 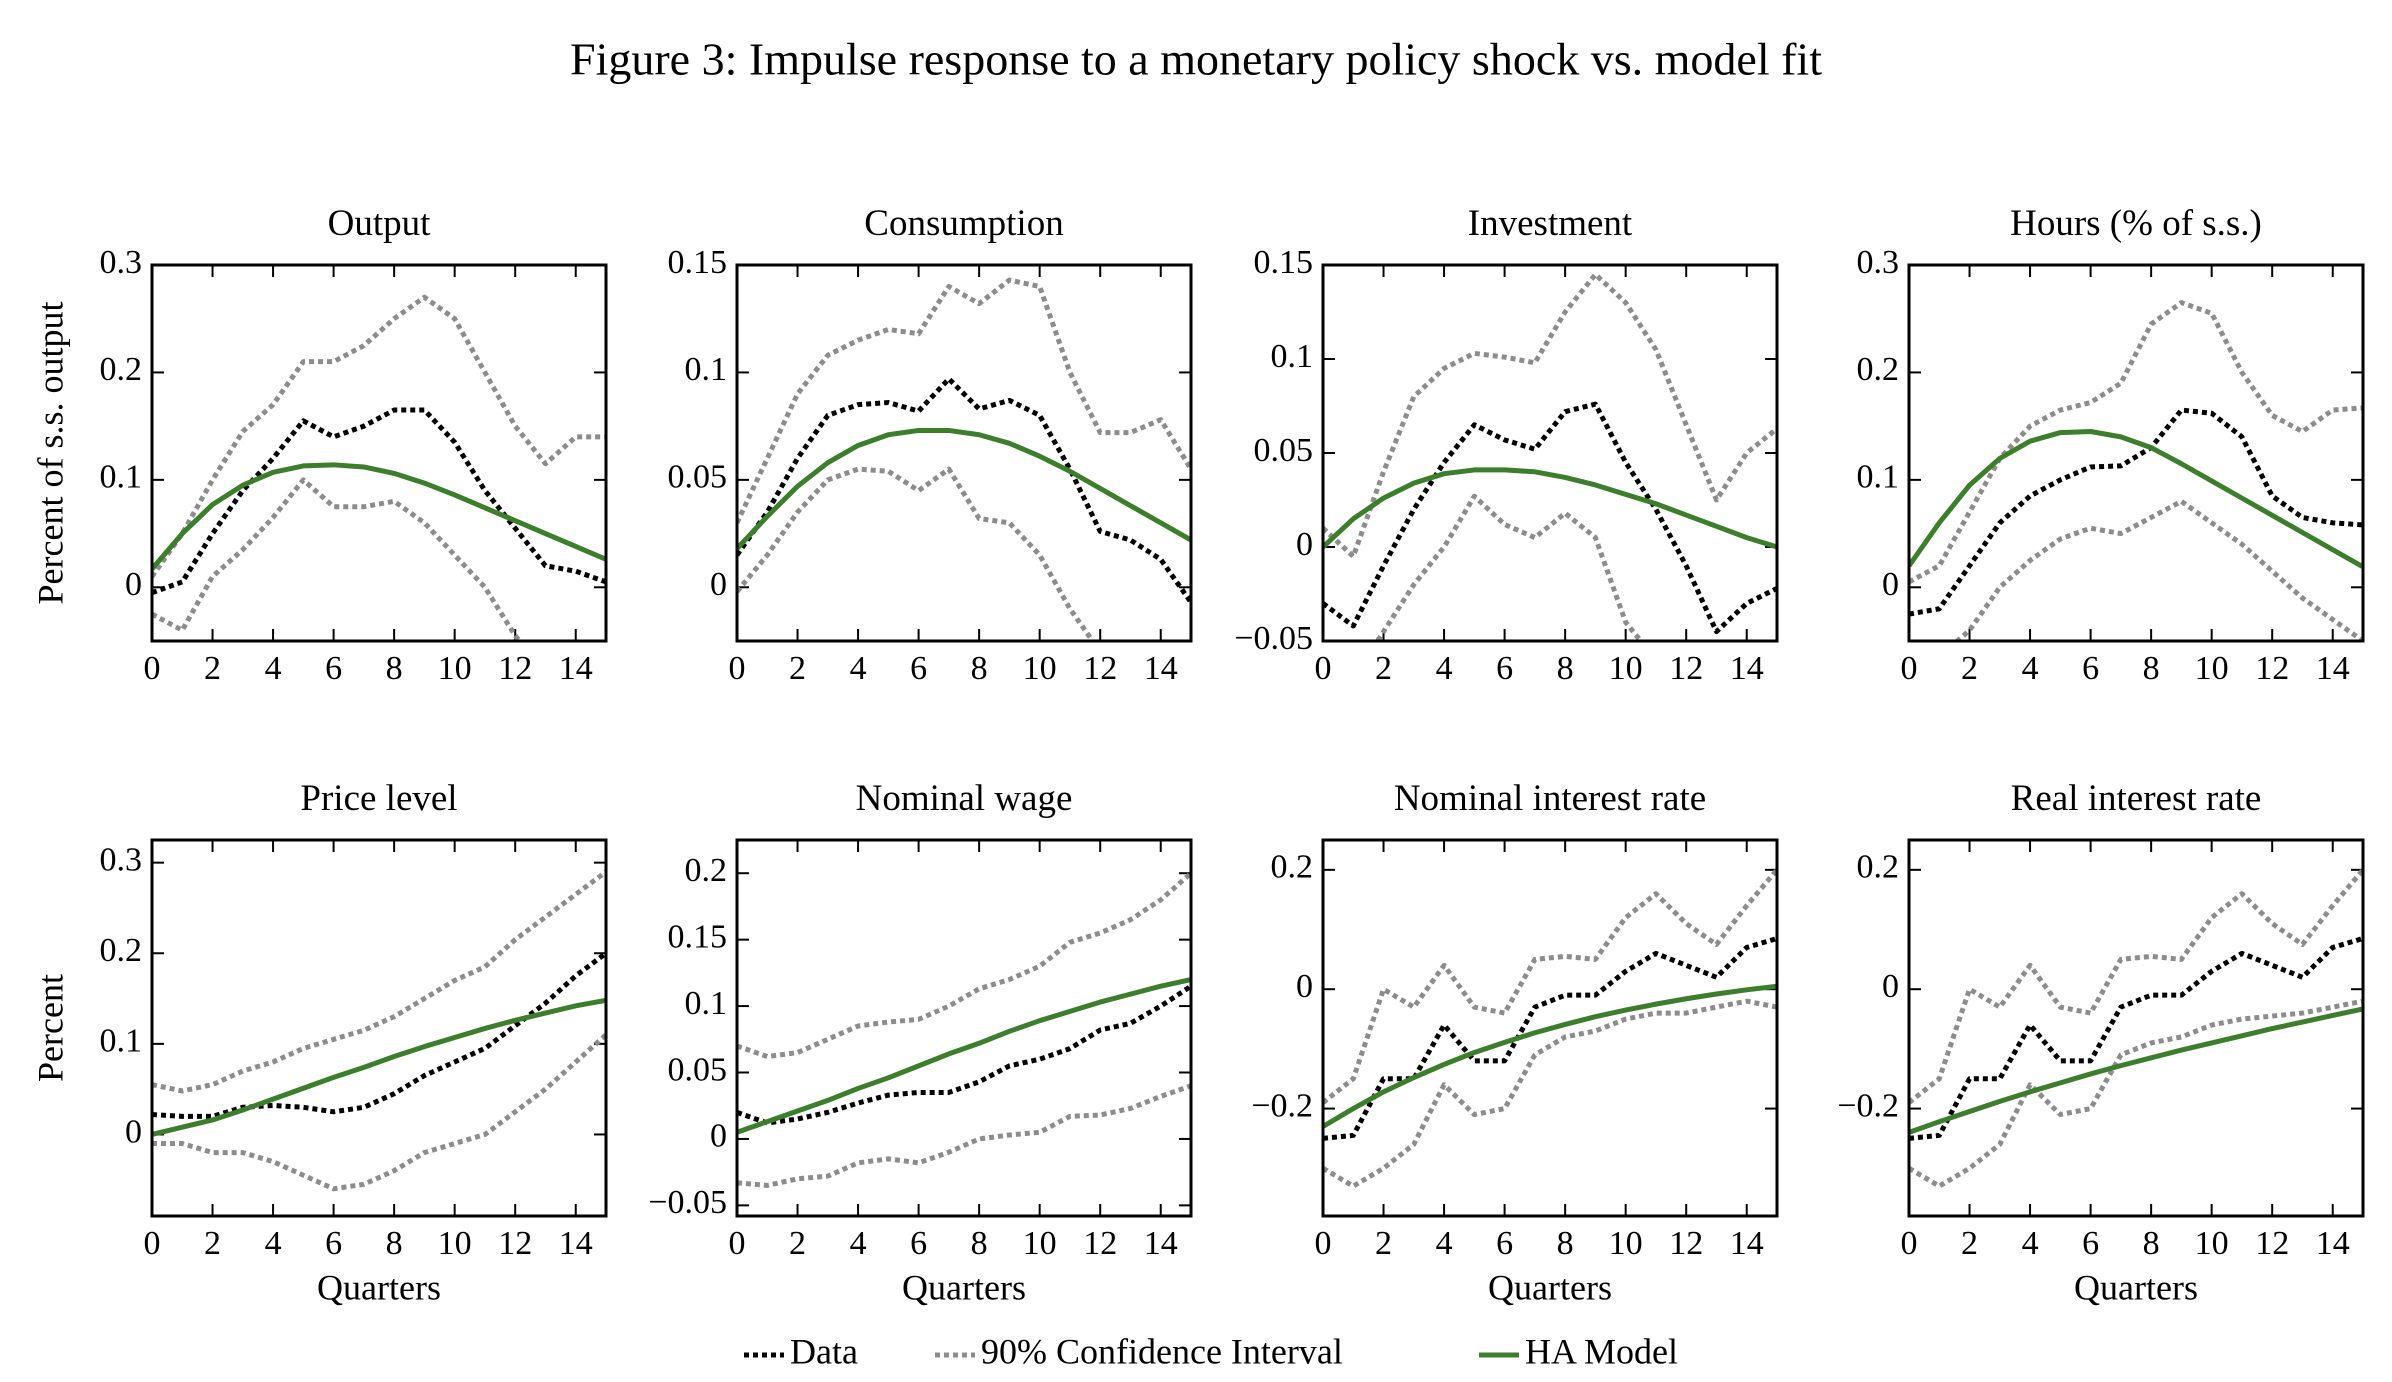 What do you see at coordinates (1284, 262) in the screenshot?
I see `y-tick-label: 0.15` at bounding box center [1284, 262].